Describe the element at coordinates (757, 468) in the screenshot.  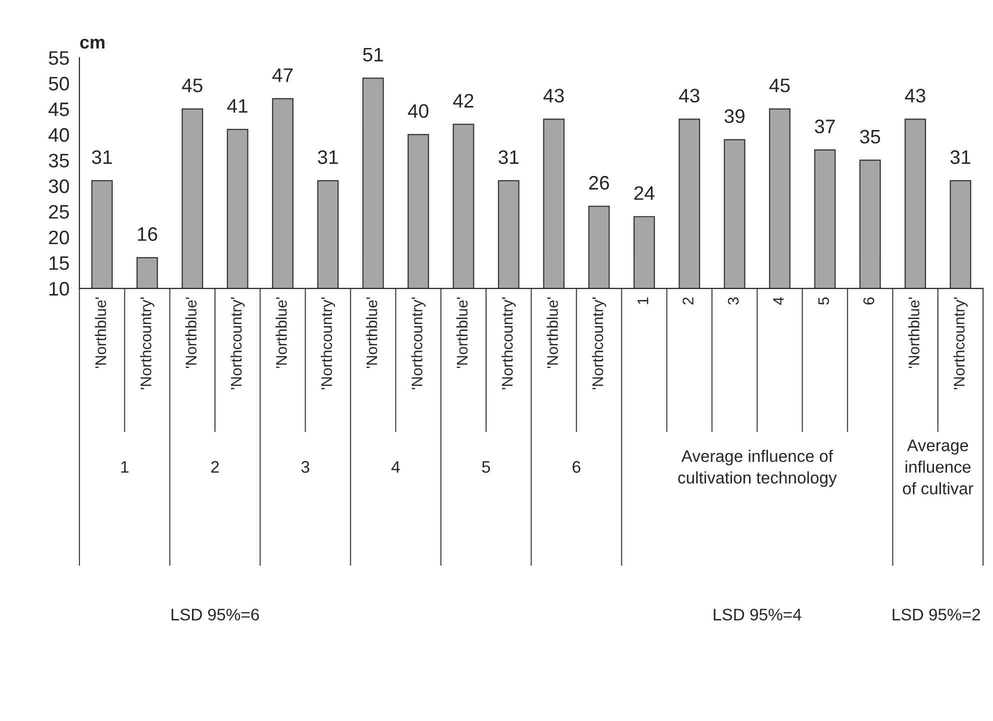
I see `text: Average influence of cultivation technology` at that location.